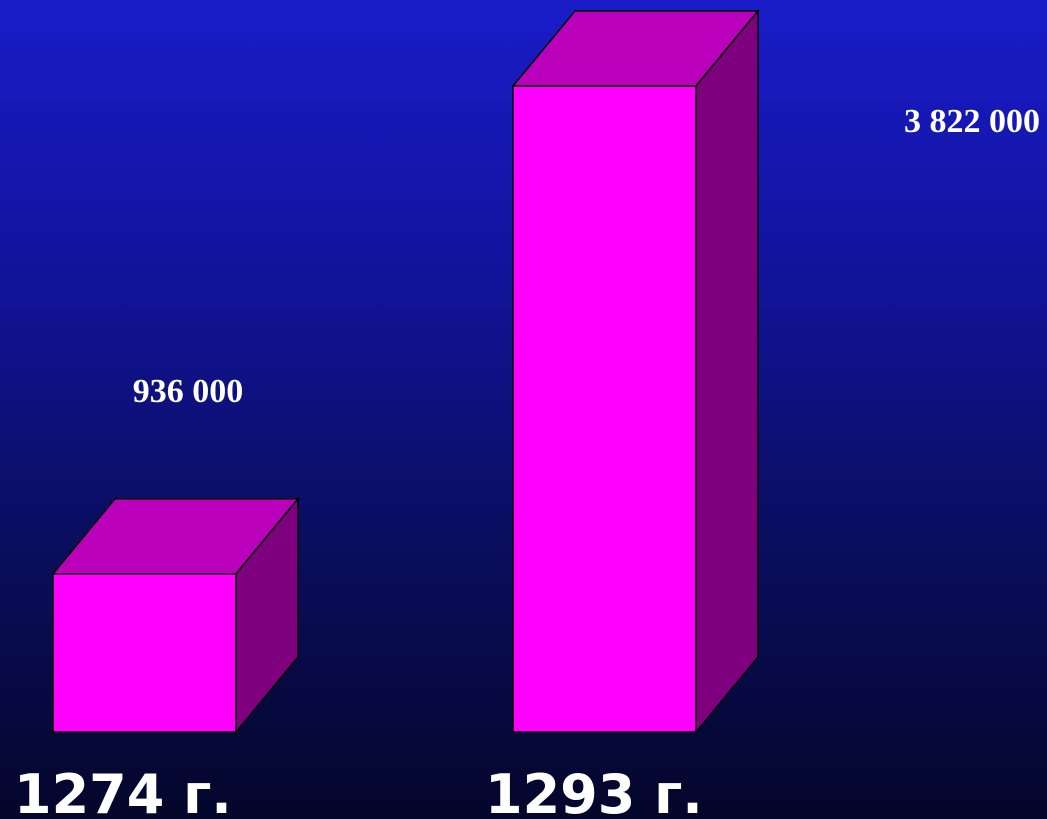  Describe the element at coordinates (727, 371) in the screenshot. I see `bar-1293-side` at that location.